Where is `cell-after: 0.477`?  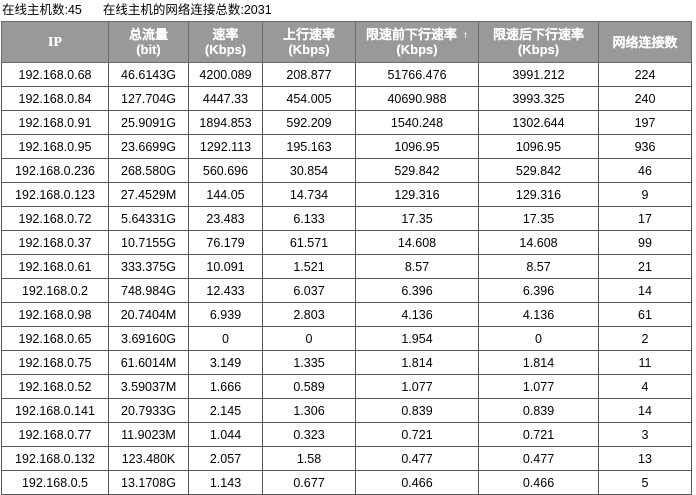
cell-after: 0.477 is located at coordinates (538, 458).